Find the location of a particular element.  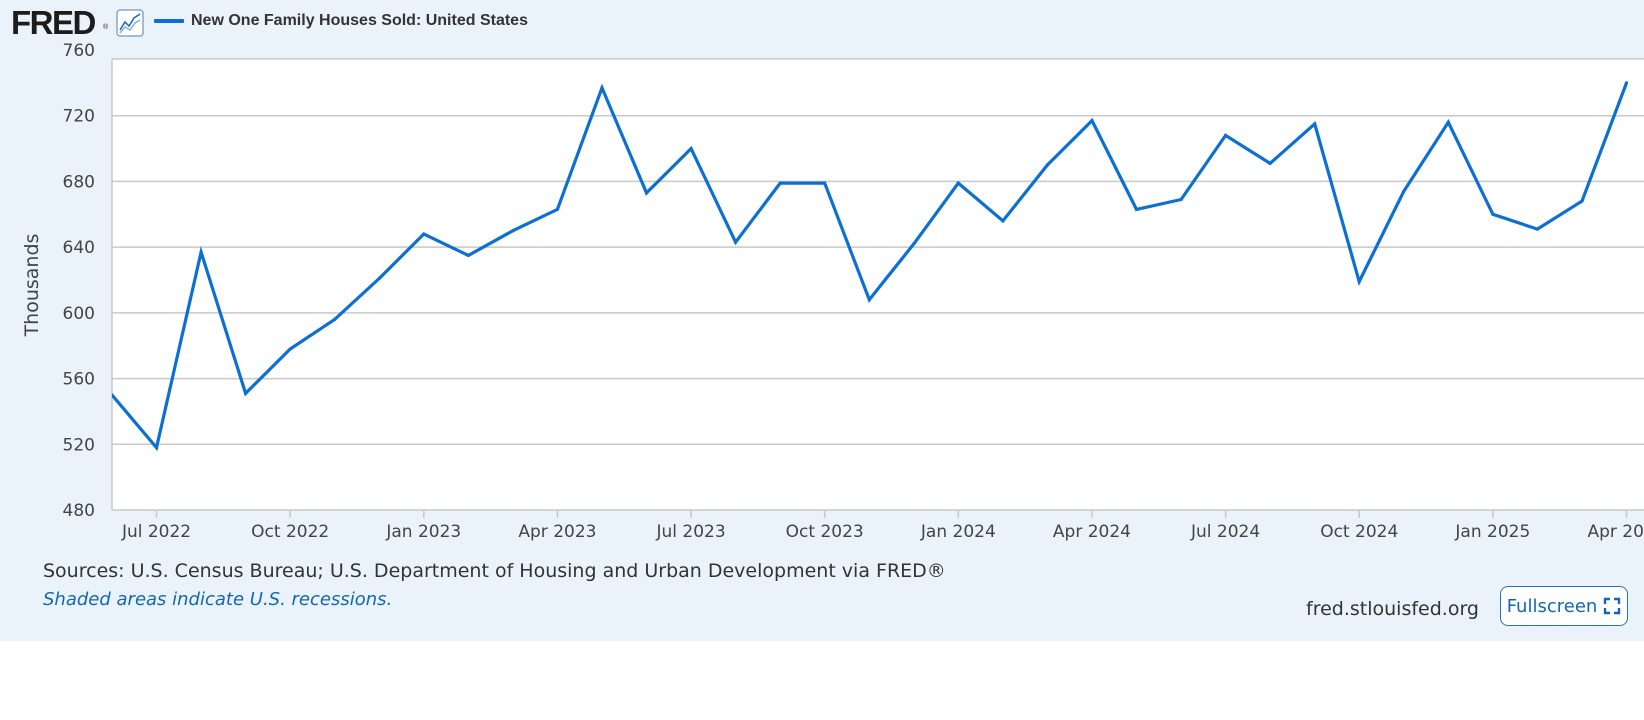

expand-icon is located at coordinates (1612, 606).